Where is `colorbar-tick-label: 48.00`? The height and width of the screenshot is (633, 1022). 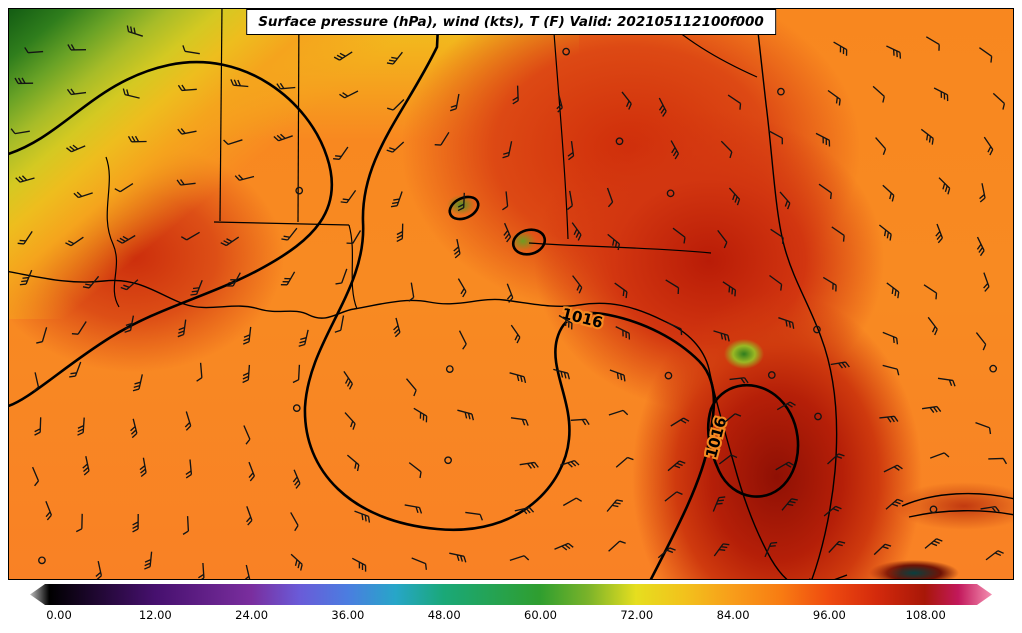
colorbar-tick-label: 48.00 is located at coordinates (444, 615).